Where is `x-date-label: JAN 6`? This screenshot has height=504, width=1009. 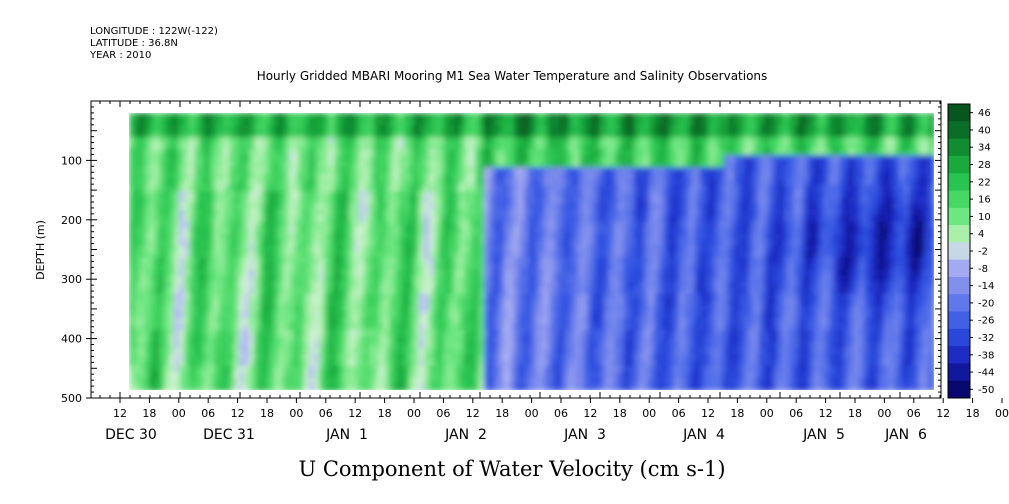
x-date-label: JAN 6 is located at coordinates (905, 435).